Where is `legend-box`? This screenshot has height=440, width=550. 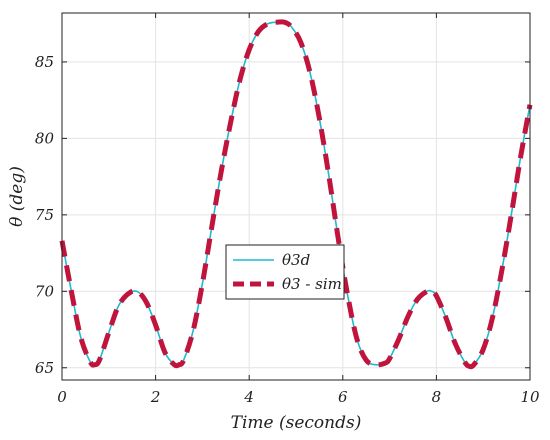
legend-box is located at coordinates (285, 272).